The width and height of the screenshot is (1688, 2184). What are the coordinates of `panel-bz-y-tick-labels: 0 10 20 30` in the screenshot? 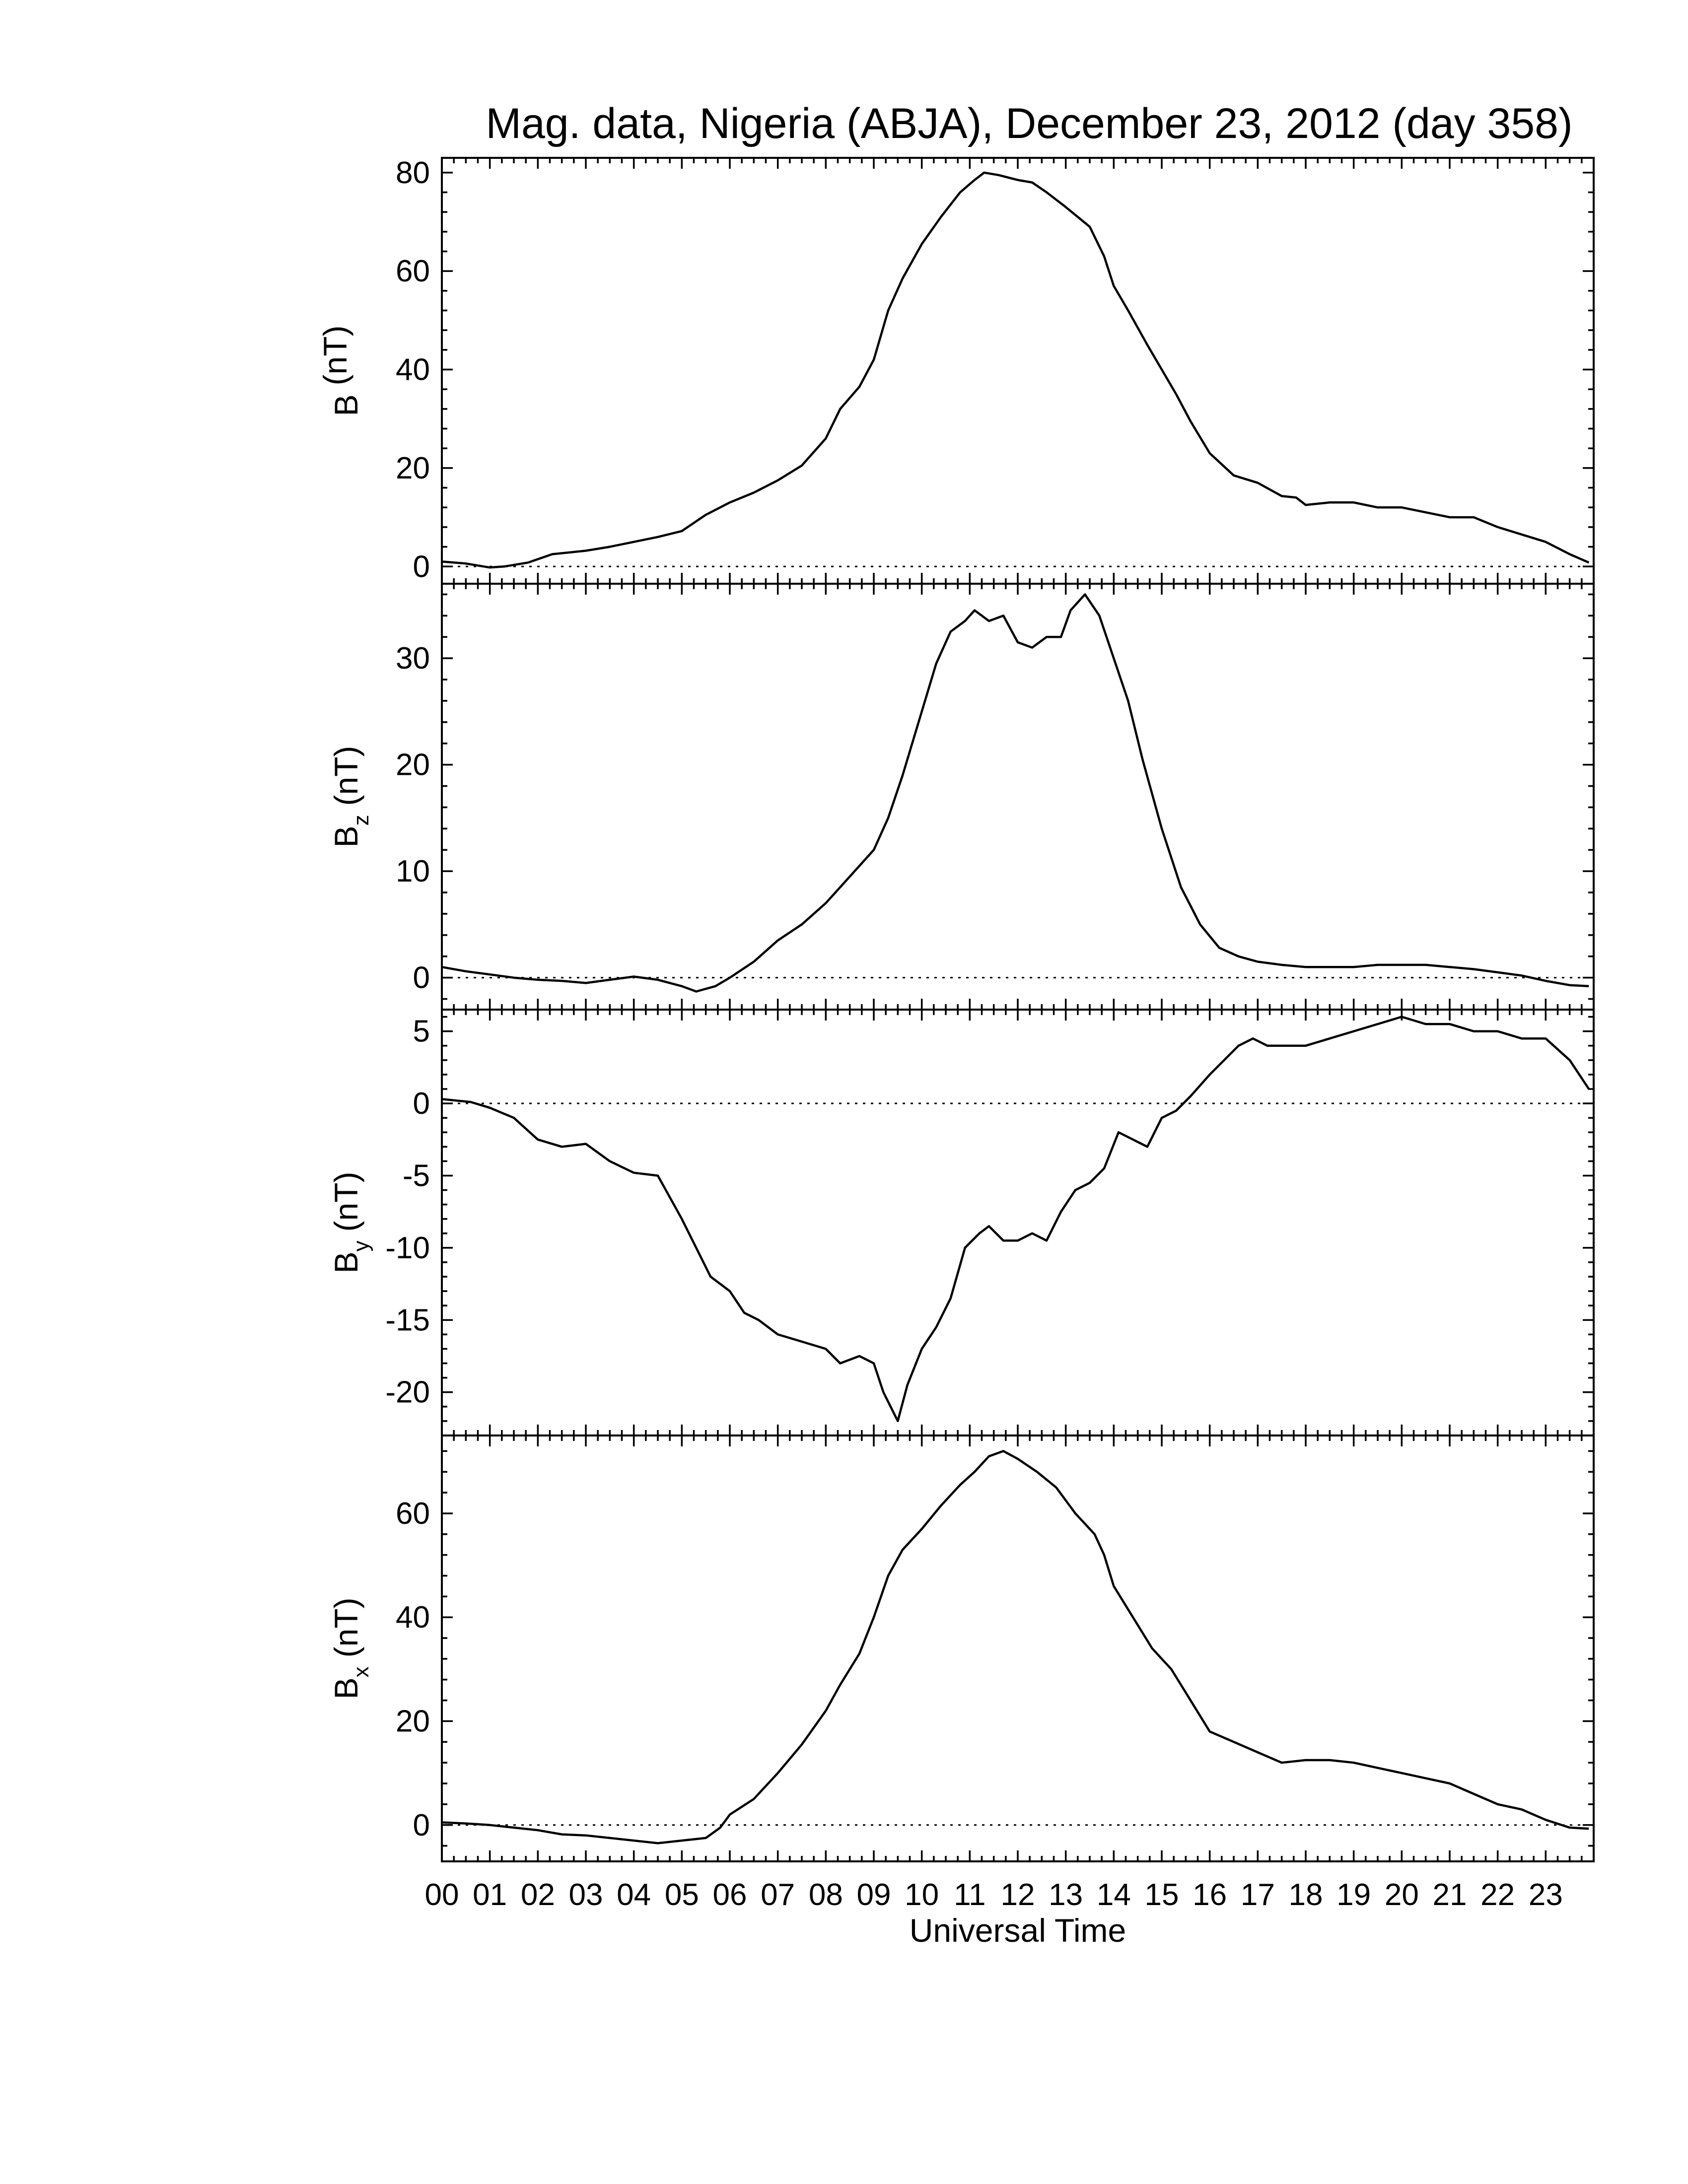 It's located at (413, 818).